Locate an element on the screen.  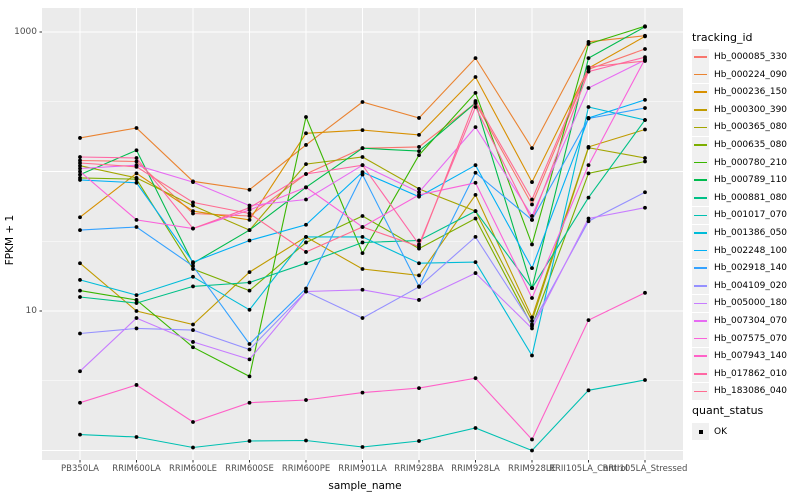
legend-item-Hb_000780_210: Hb_000780_210 is located at coordinates (740, 163).